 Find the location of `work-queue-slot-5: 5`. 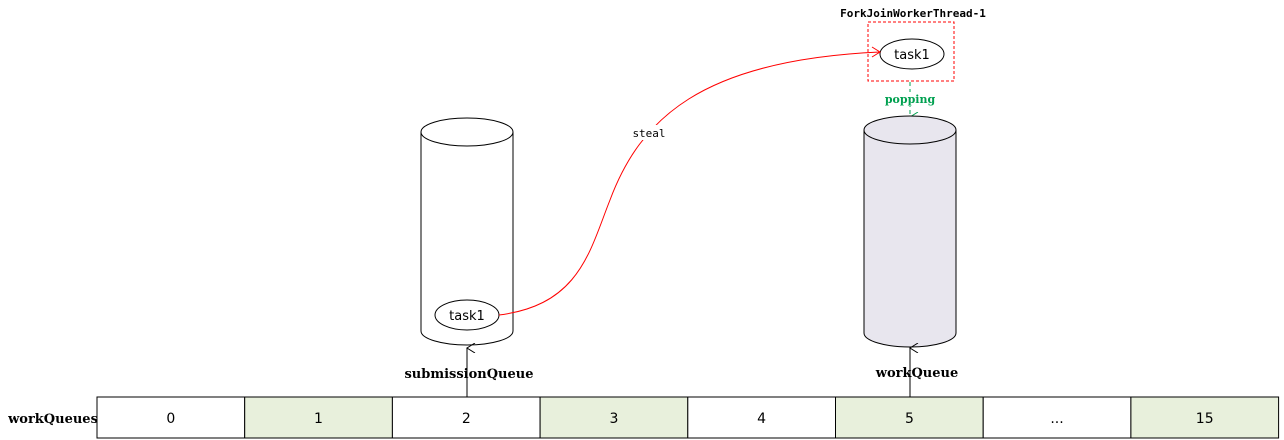

work-queue-slot-5: 5 is located at coordinates (909, 417).